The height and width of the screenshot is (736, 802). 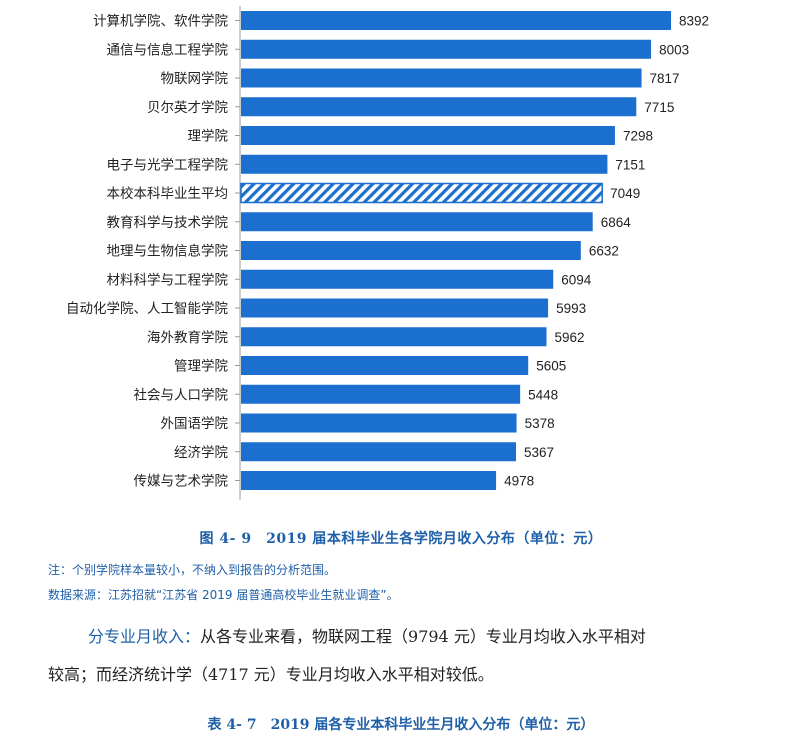 I want to click on data-label: 7151, so click(x=630, y=164).